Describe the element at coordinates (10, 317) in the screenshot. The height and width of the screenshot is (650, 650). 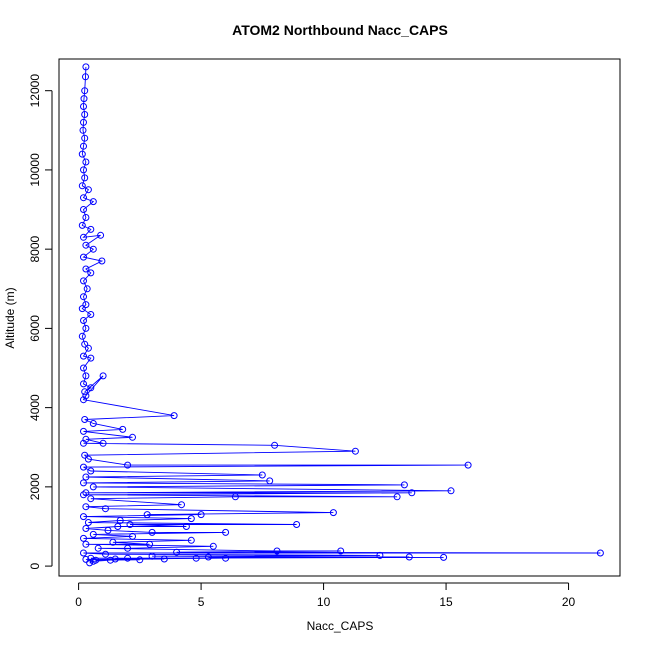
I see `y-axis-label: Altitude (m)` at that location.